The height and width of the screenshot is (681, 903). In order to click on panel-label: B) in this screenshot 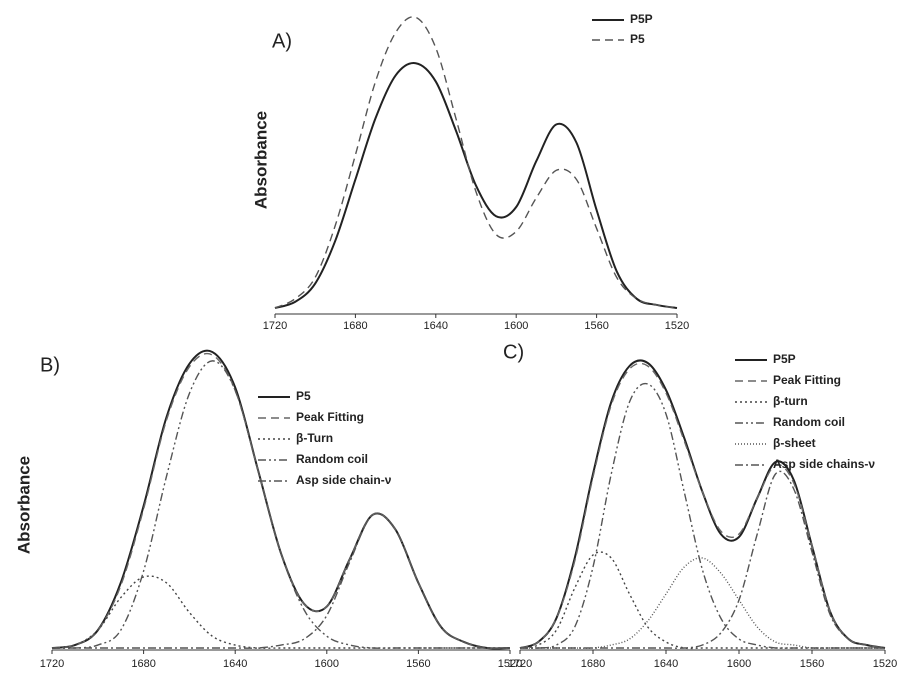, I will do `click(50, 365)`.